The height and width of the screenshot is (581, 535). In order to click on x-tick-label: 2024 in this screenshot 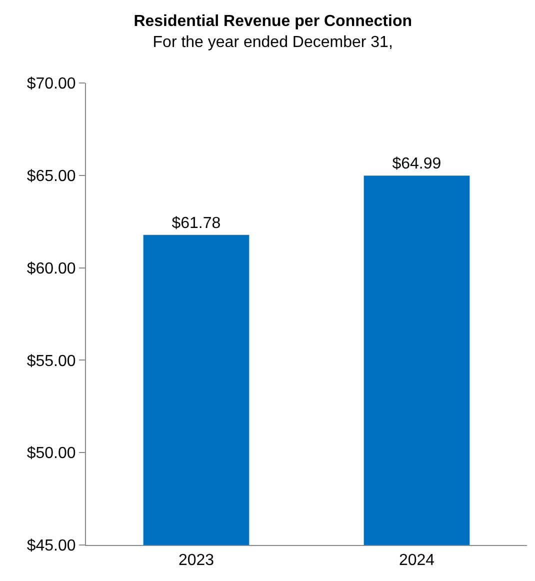, I will do `click(416, 561)`.